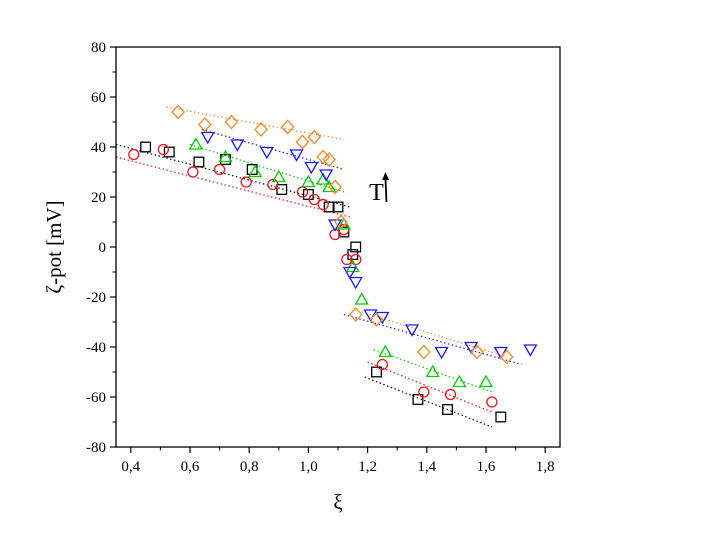 The image size is (710, 549). Describe the element at coordinates (545, 467) in the screenshot. I see `x-tick-label: 1,8` at that location.